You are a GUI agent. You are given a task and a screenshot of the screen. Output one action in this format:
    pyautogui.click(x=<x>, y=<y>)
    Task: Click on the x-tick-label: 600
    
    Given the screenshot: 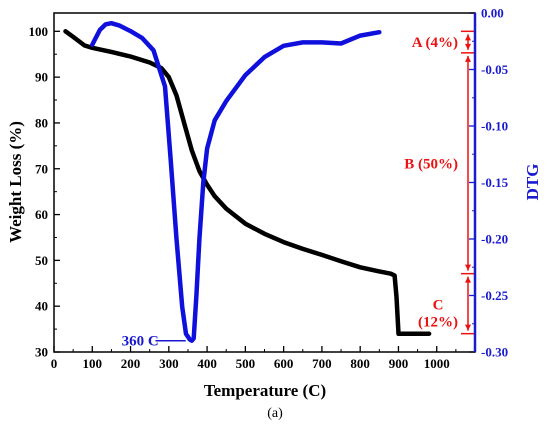 What is the action you would take?
    pyautogui.click(x=284, y=363)
    